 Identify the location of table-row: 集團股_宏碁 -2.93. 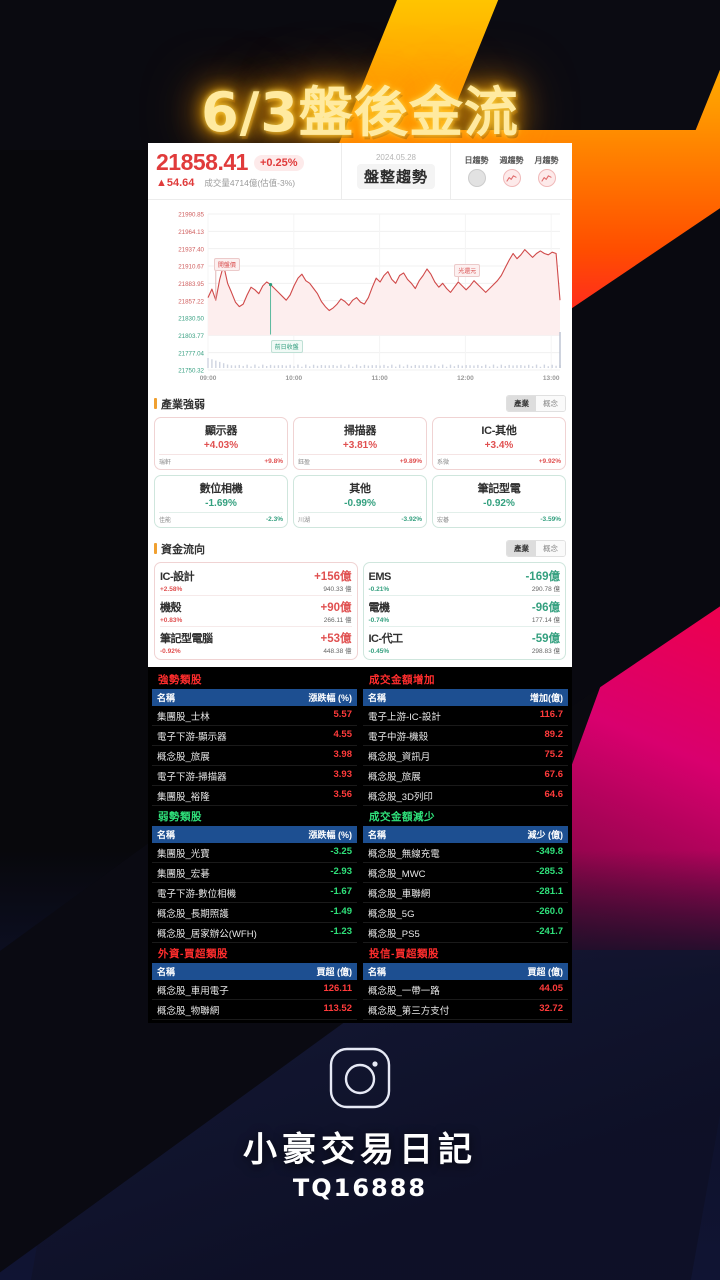
(254, 873).